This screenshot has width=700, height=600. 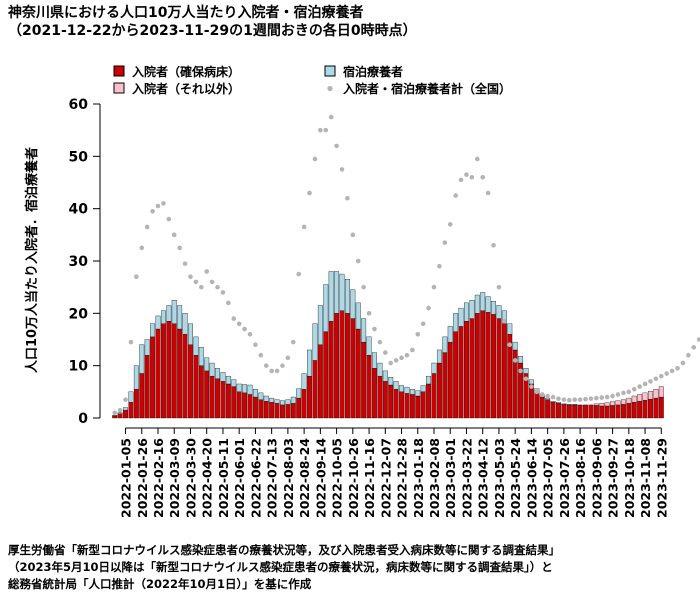 What do you see at coordinates (580, 478) in the screenshot?
I see `x-tick-label: 2023-08-16` at bounding box center [580, 478].